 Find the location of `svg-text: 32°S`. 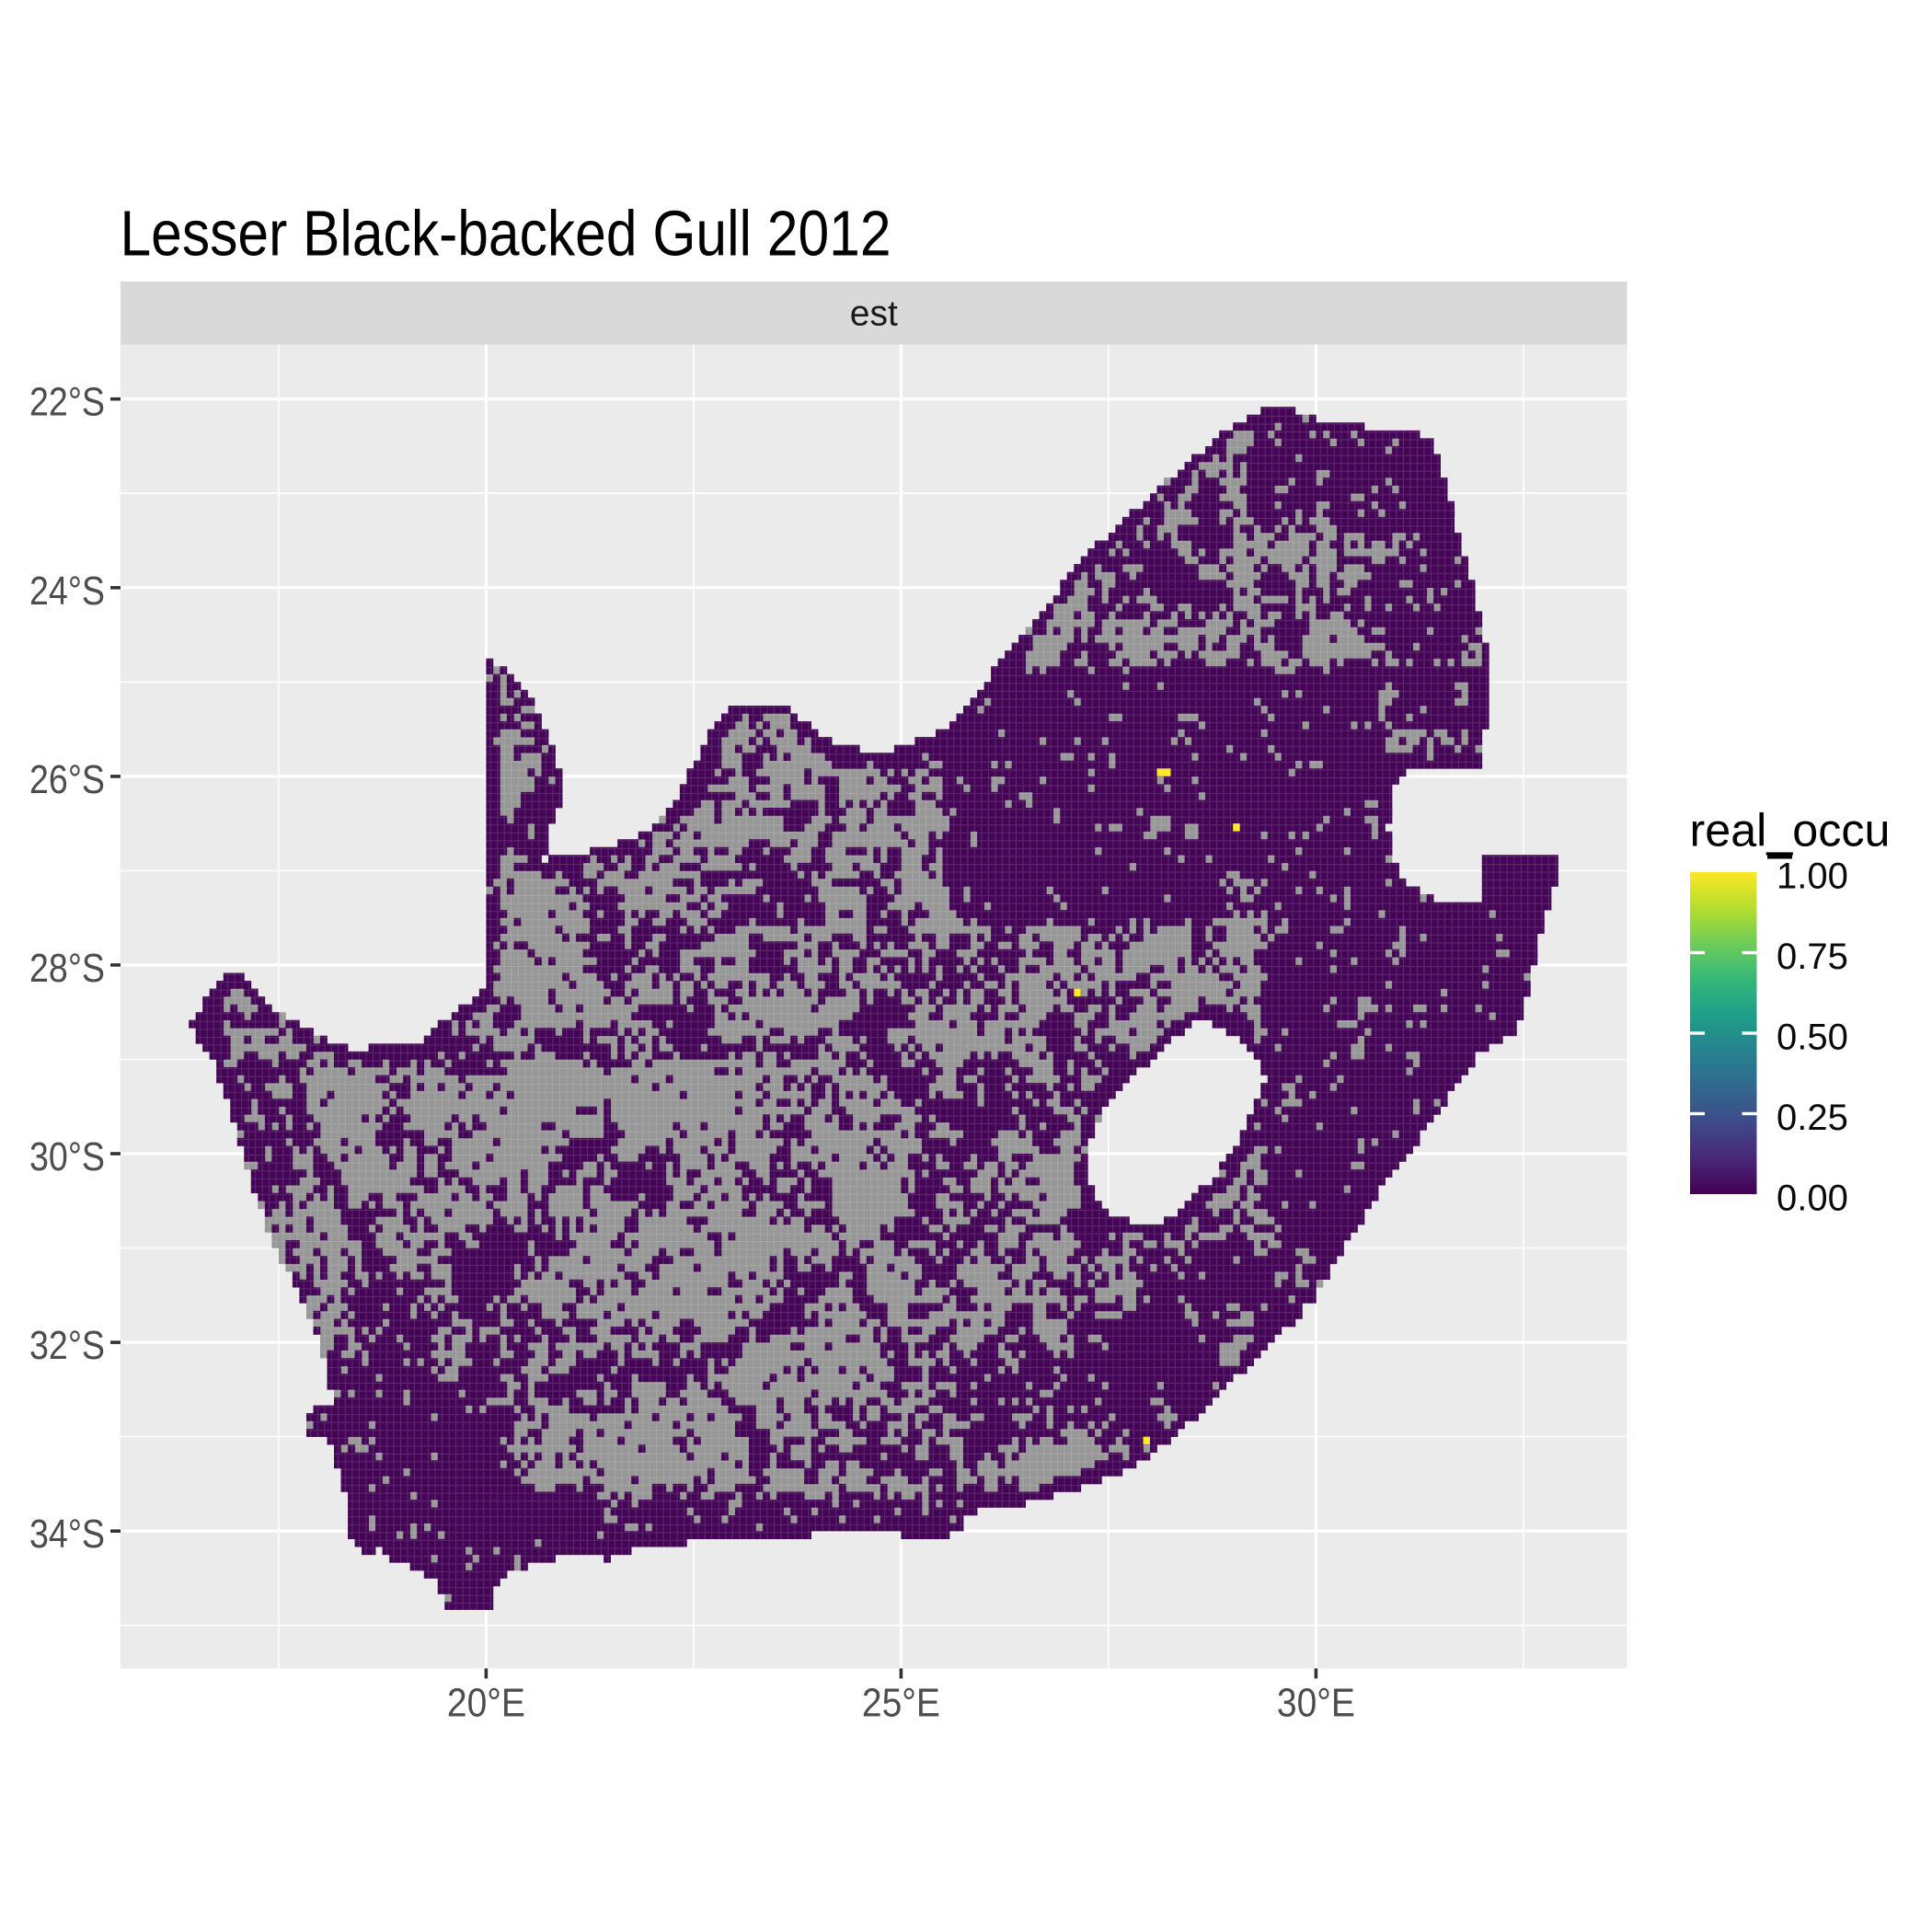

svg-text: 32°S is located at coordinates (67, 1345).